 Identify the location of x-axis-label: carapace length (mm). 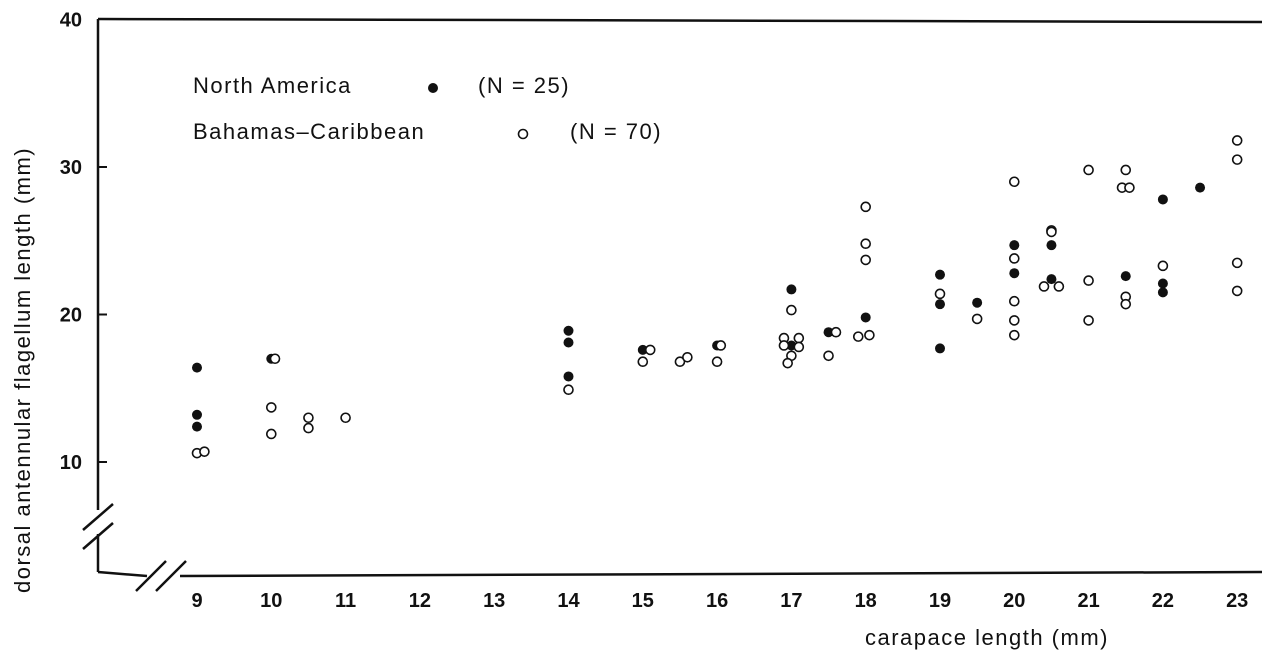
(987, 637).